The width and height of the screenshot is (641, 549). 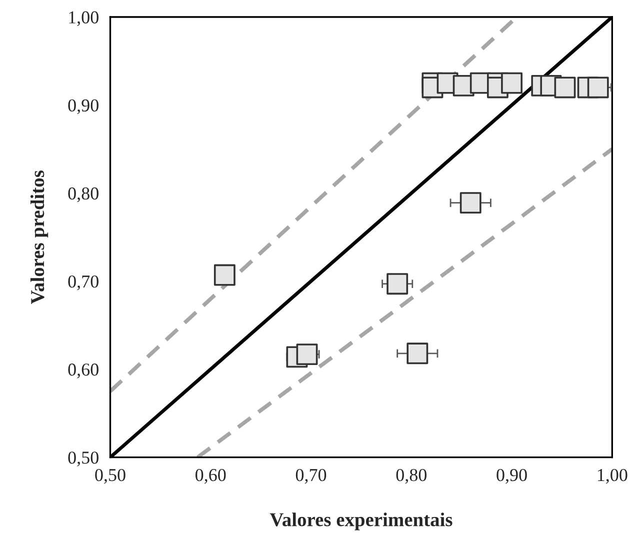 What do you see at coordinates (83, 106) in the screenshot?
I see `y-tick-label: 0,90` at bounding box center [83, 106].